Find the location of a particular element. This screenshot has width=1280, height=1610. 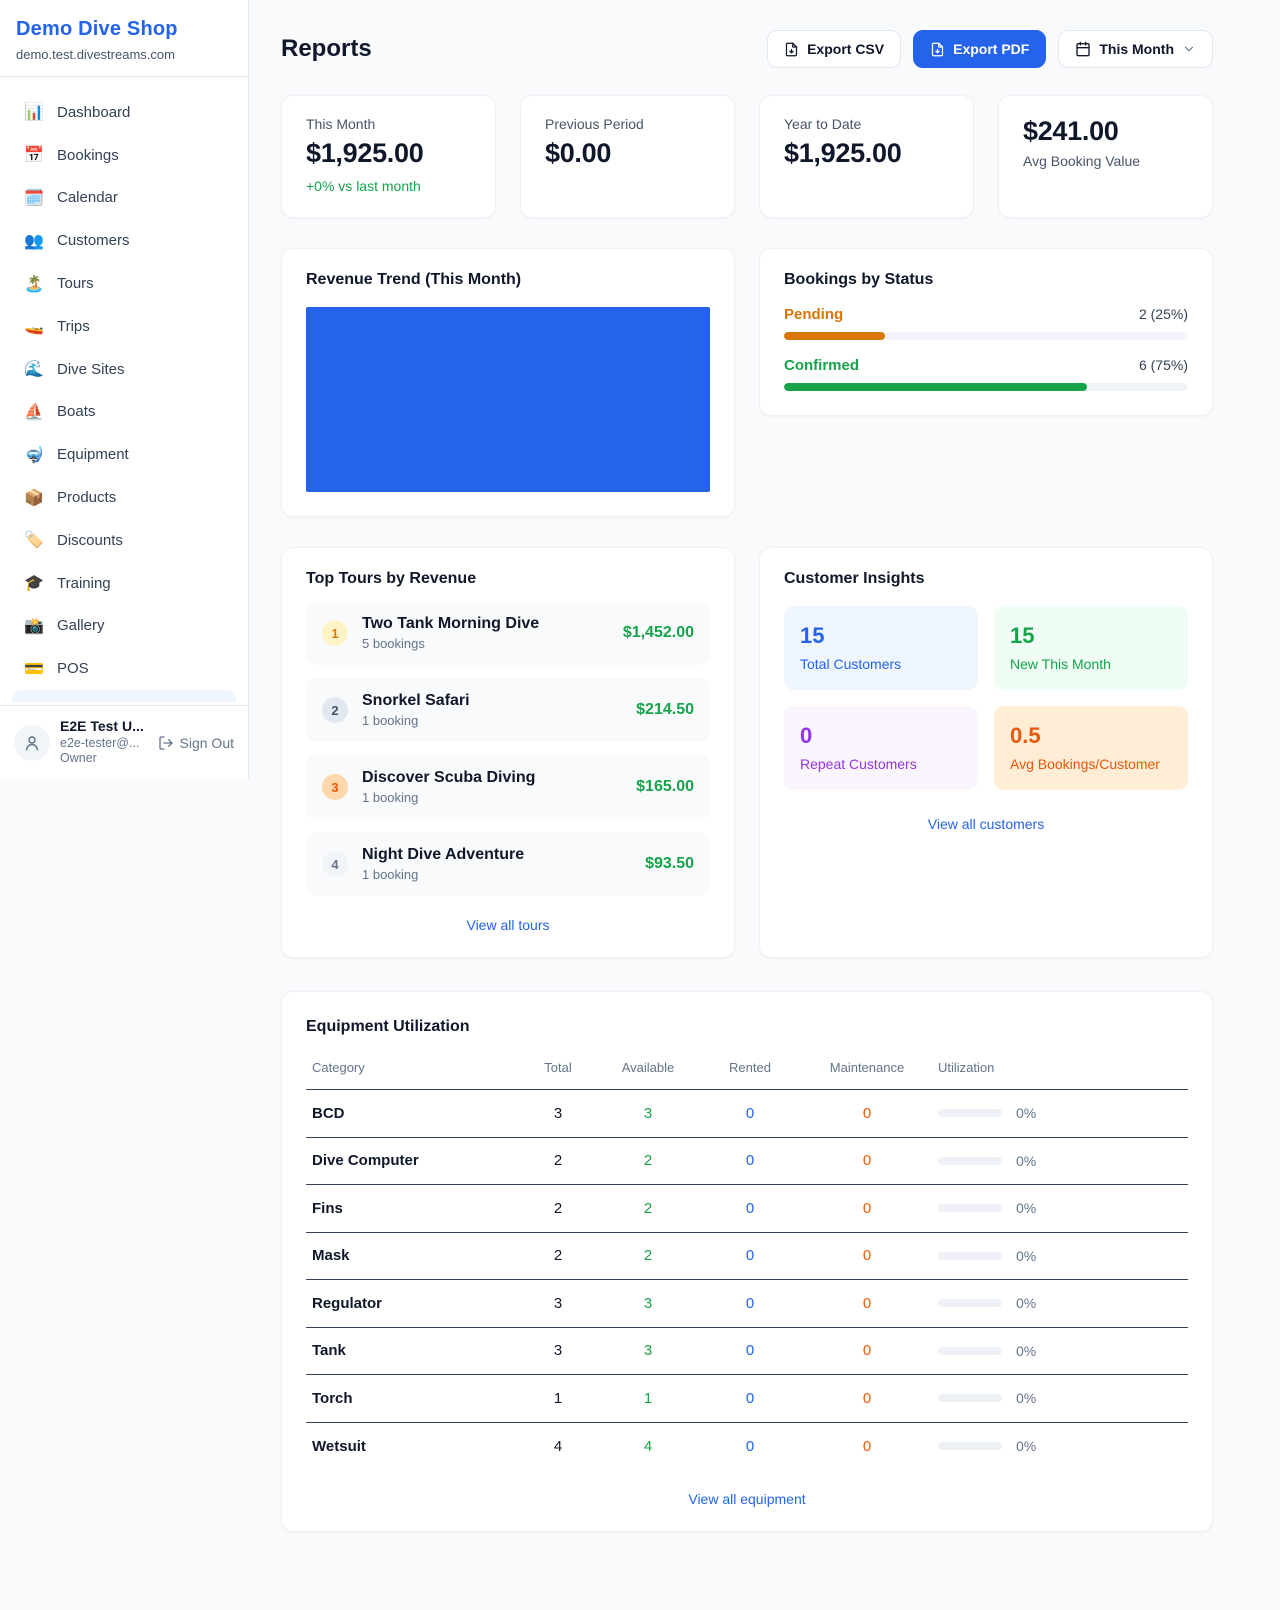

status-bar-track is located at coordinates (986, 387).